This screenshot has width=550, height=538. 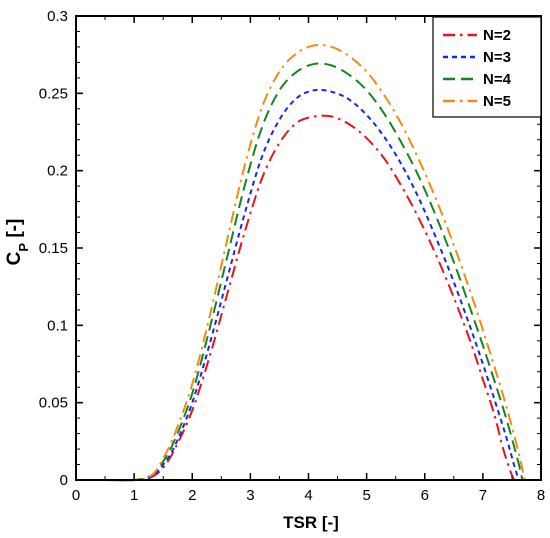 I want to click on x-tick-label: 4, so click(x=308, y=495).